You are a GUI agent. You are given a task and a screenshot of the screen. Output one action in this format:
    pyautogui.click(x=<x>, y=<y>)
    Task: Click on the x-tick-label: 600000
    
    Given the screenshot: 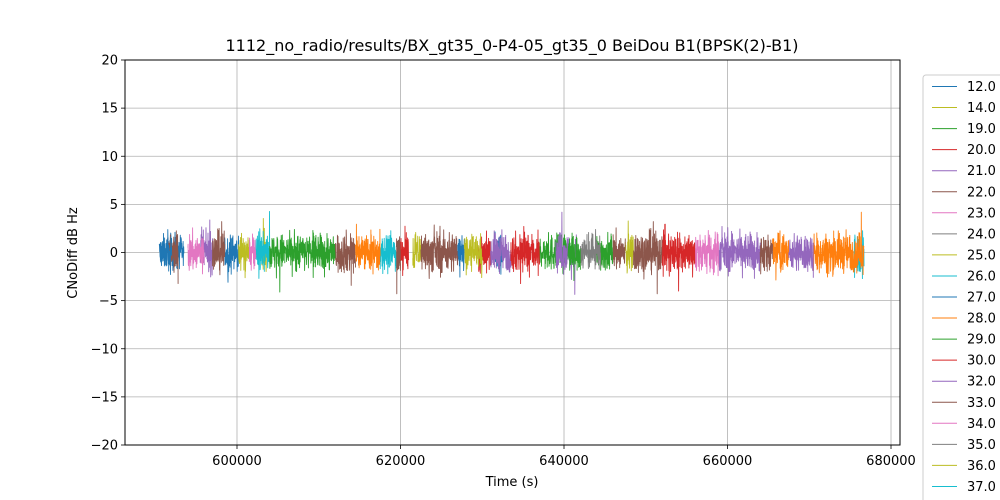 What is the action you would take?
    pyautogui.click(x=237, y=461)
    